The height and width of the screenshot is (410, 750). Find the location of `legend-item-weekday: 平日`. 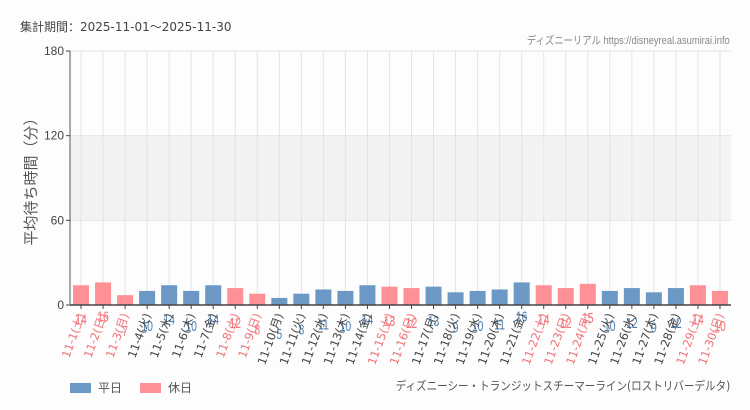

legend-item-weekday: 平日 is located at coordinates (96, 387).